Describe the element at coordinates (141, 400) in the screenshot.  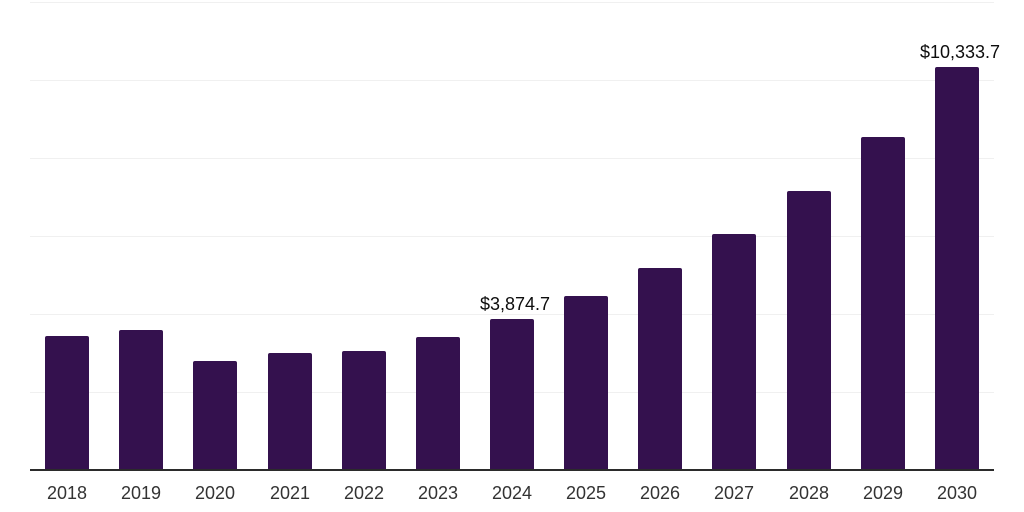
I see `bar-2019` at that location.